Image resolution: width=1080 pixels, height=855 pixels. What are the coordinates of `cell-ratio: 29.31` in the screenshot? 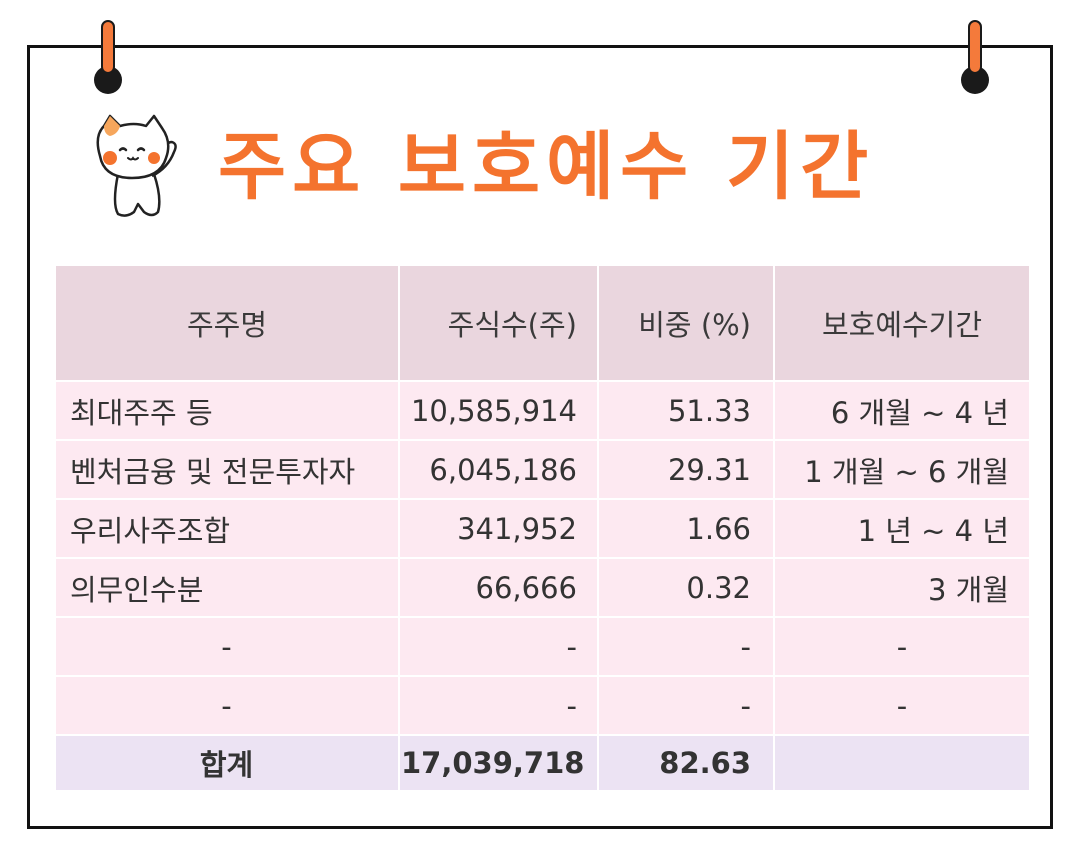 It's located at (686, 470).